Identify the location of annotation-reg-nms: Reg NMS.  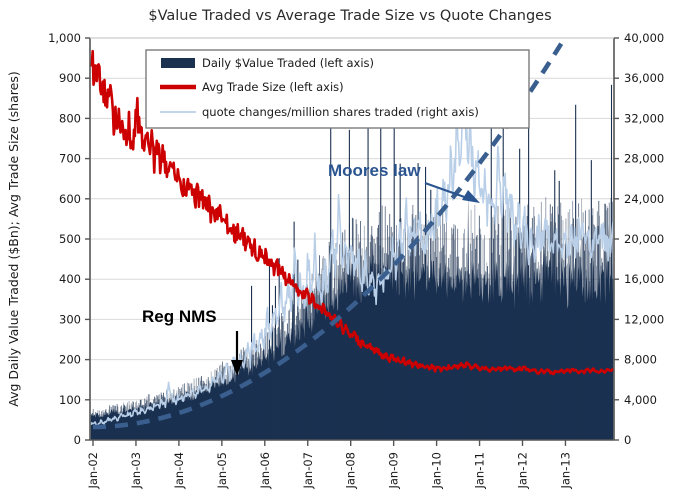
(192, 341).